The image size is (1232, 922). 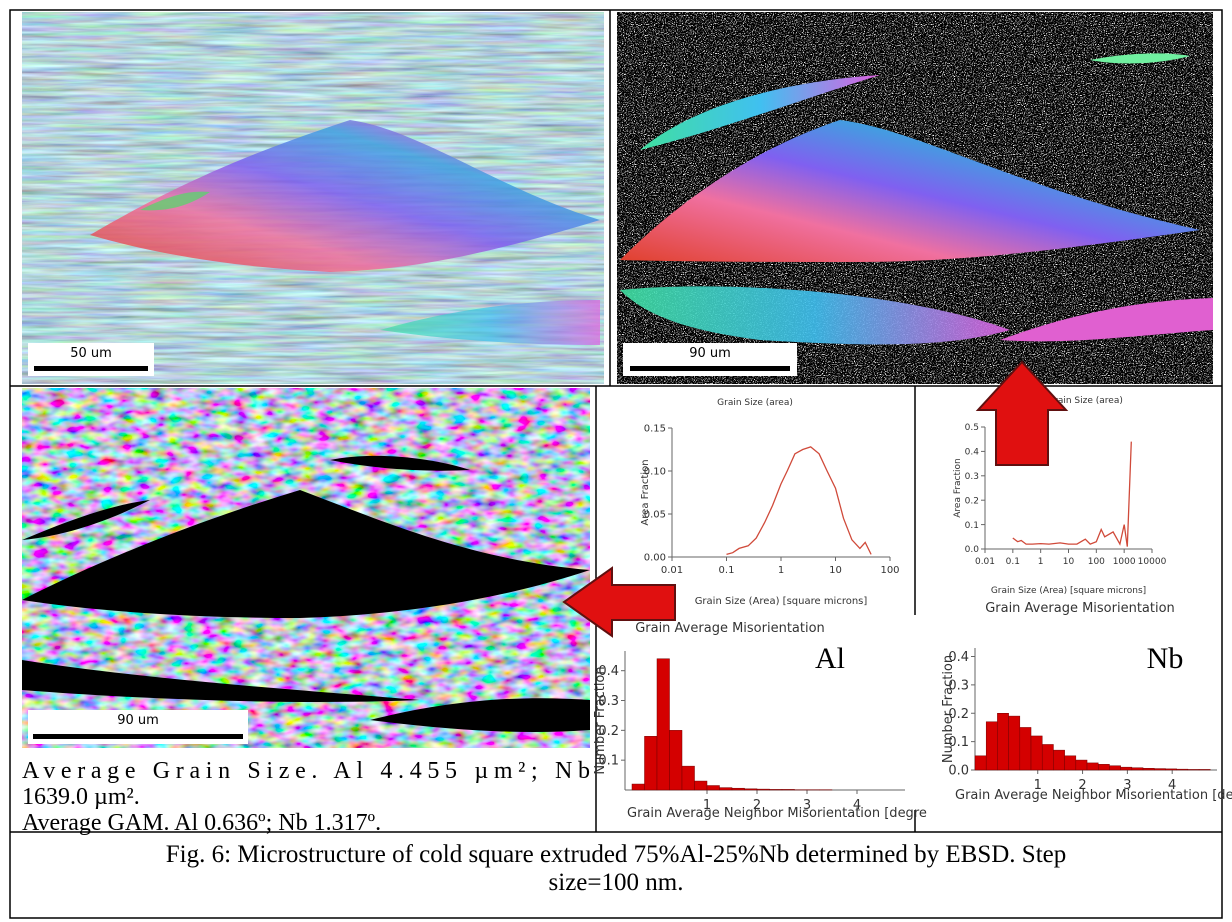 I want to click on y-tick-label: 0.05, so click(x=655, y=515).